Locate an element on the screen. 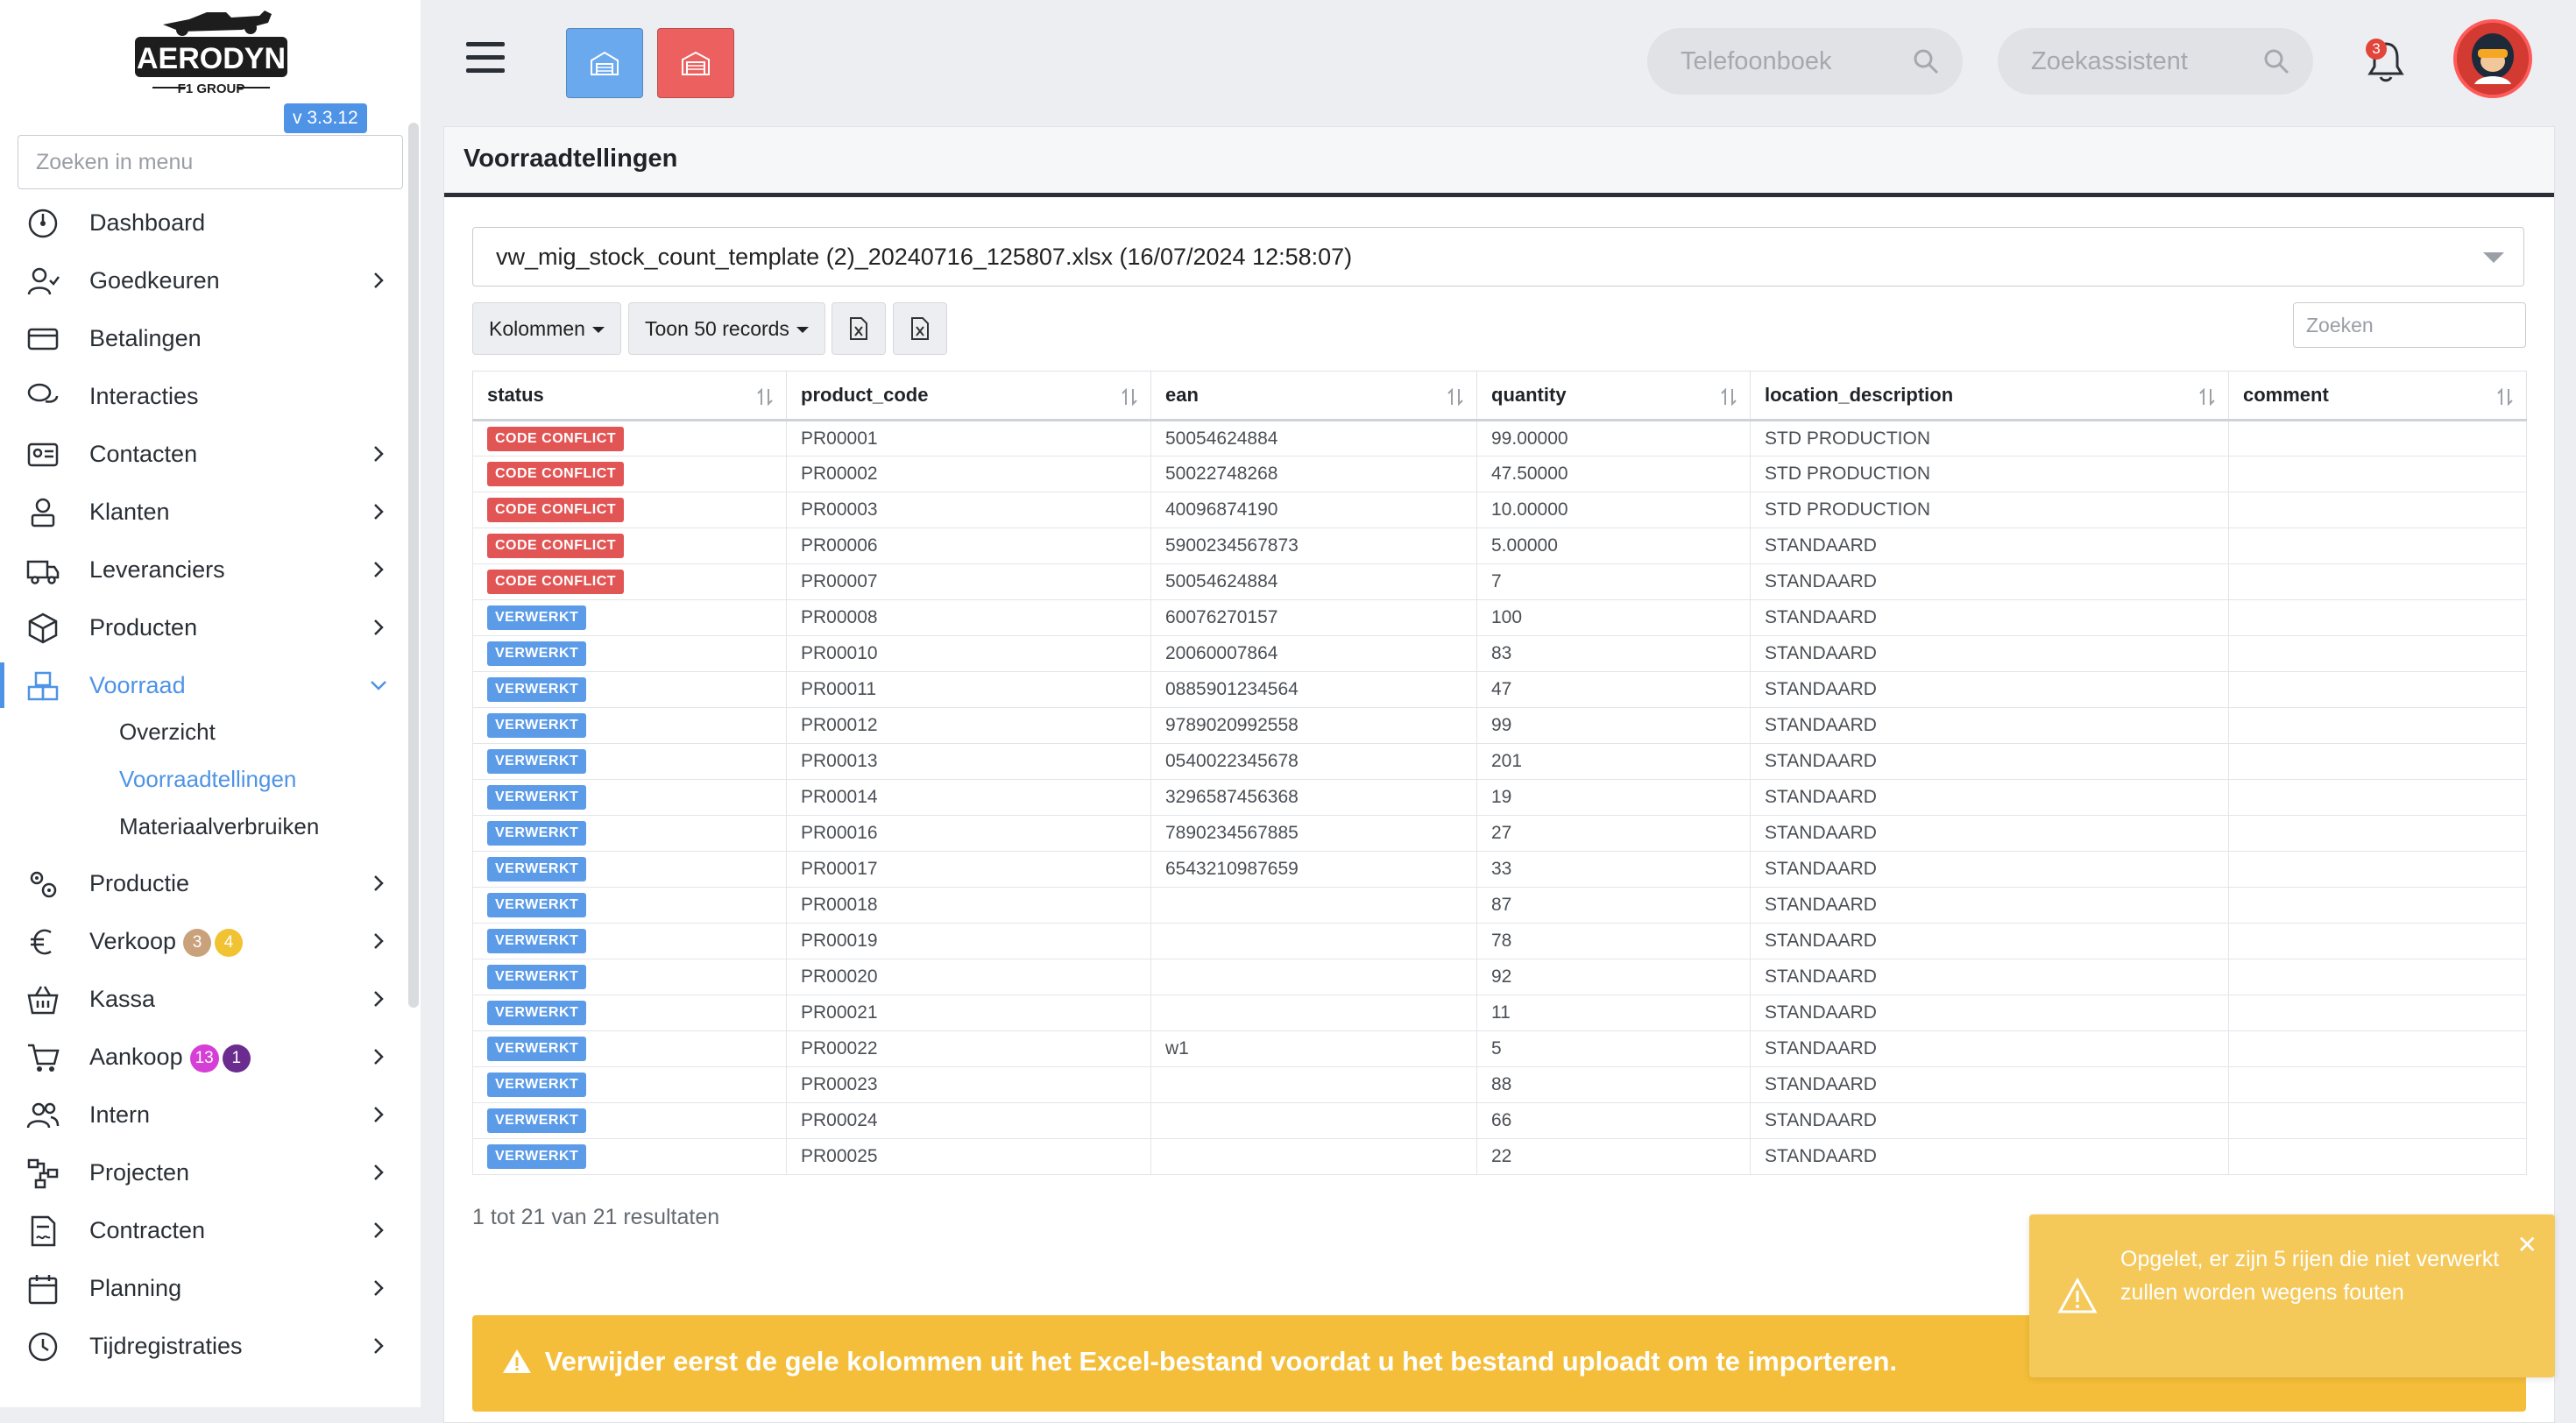 This screenshot has height=1423, width=2576. svg-text: AERODYN is located at coordinates (211, 59).